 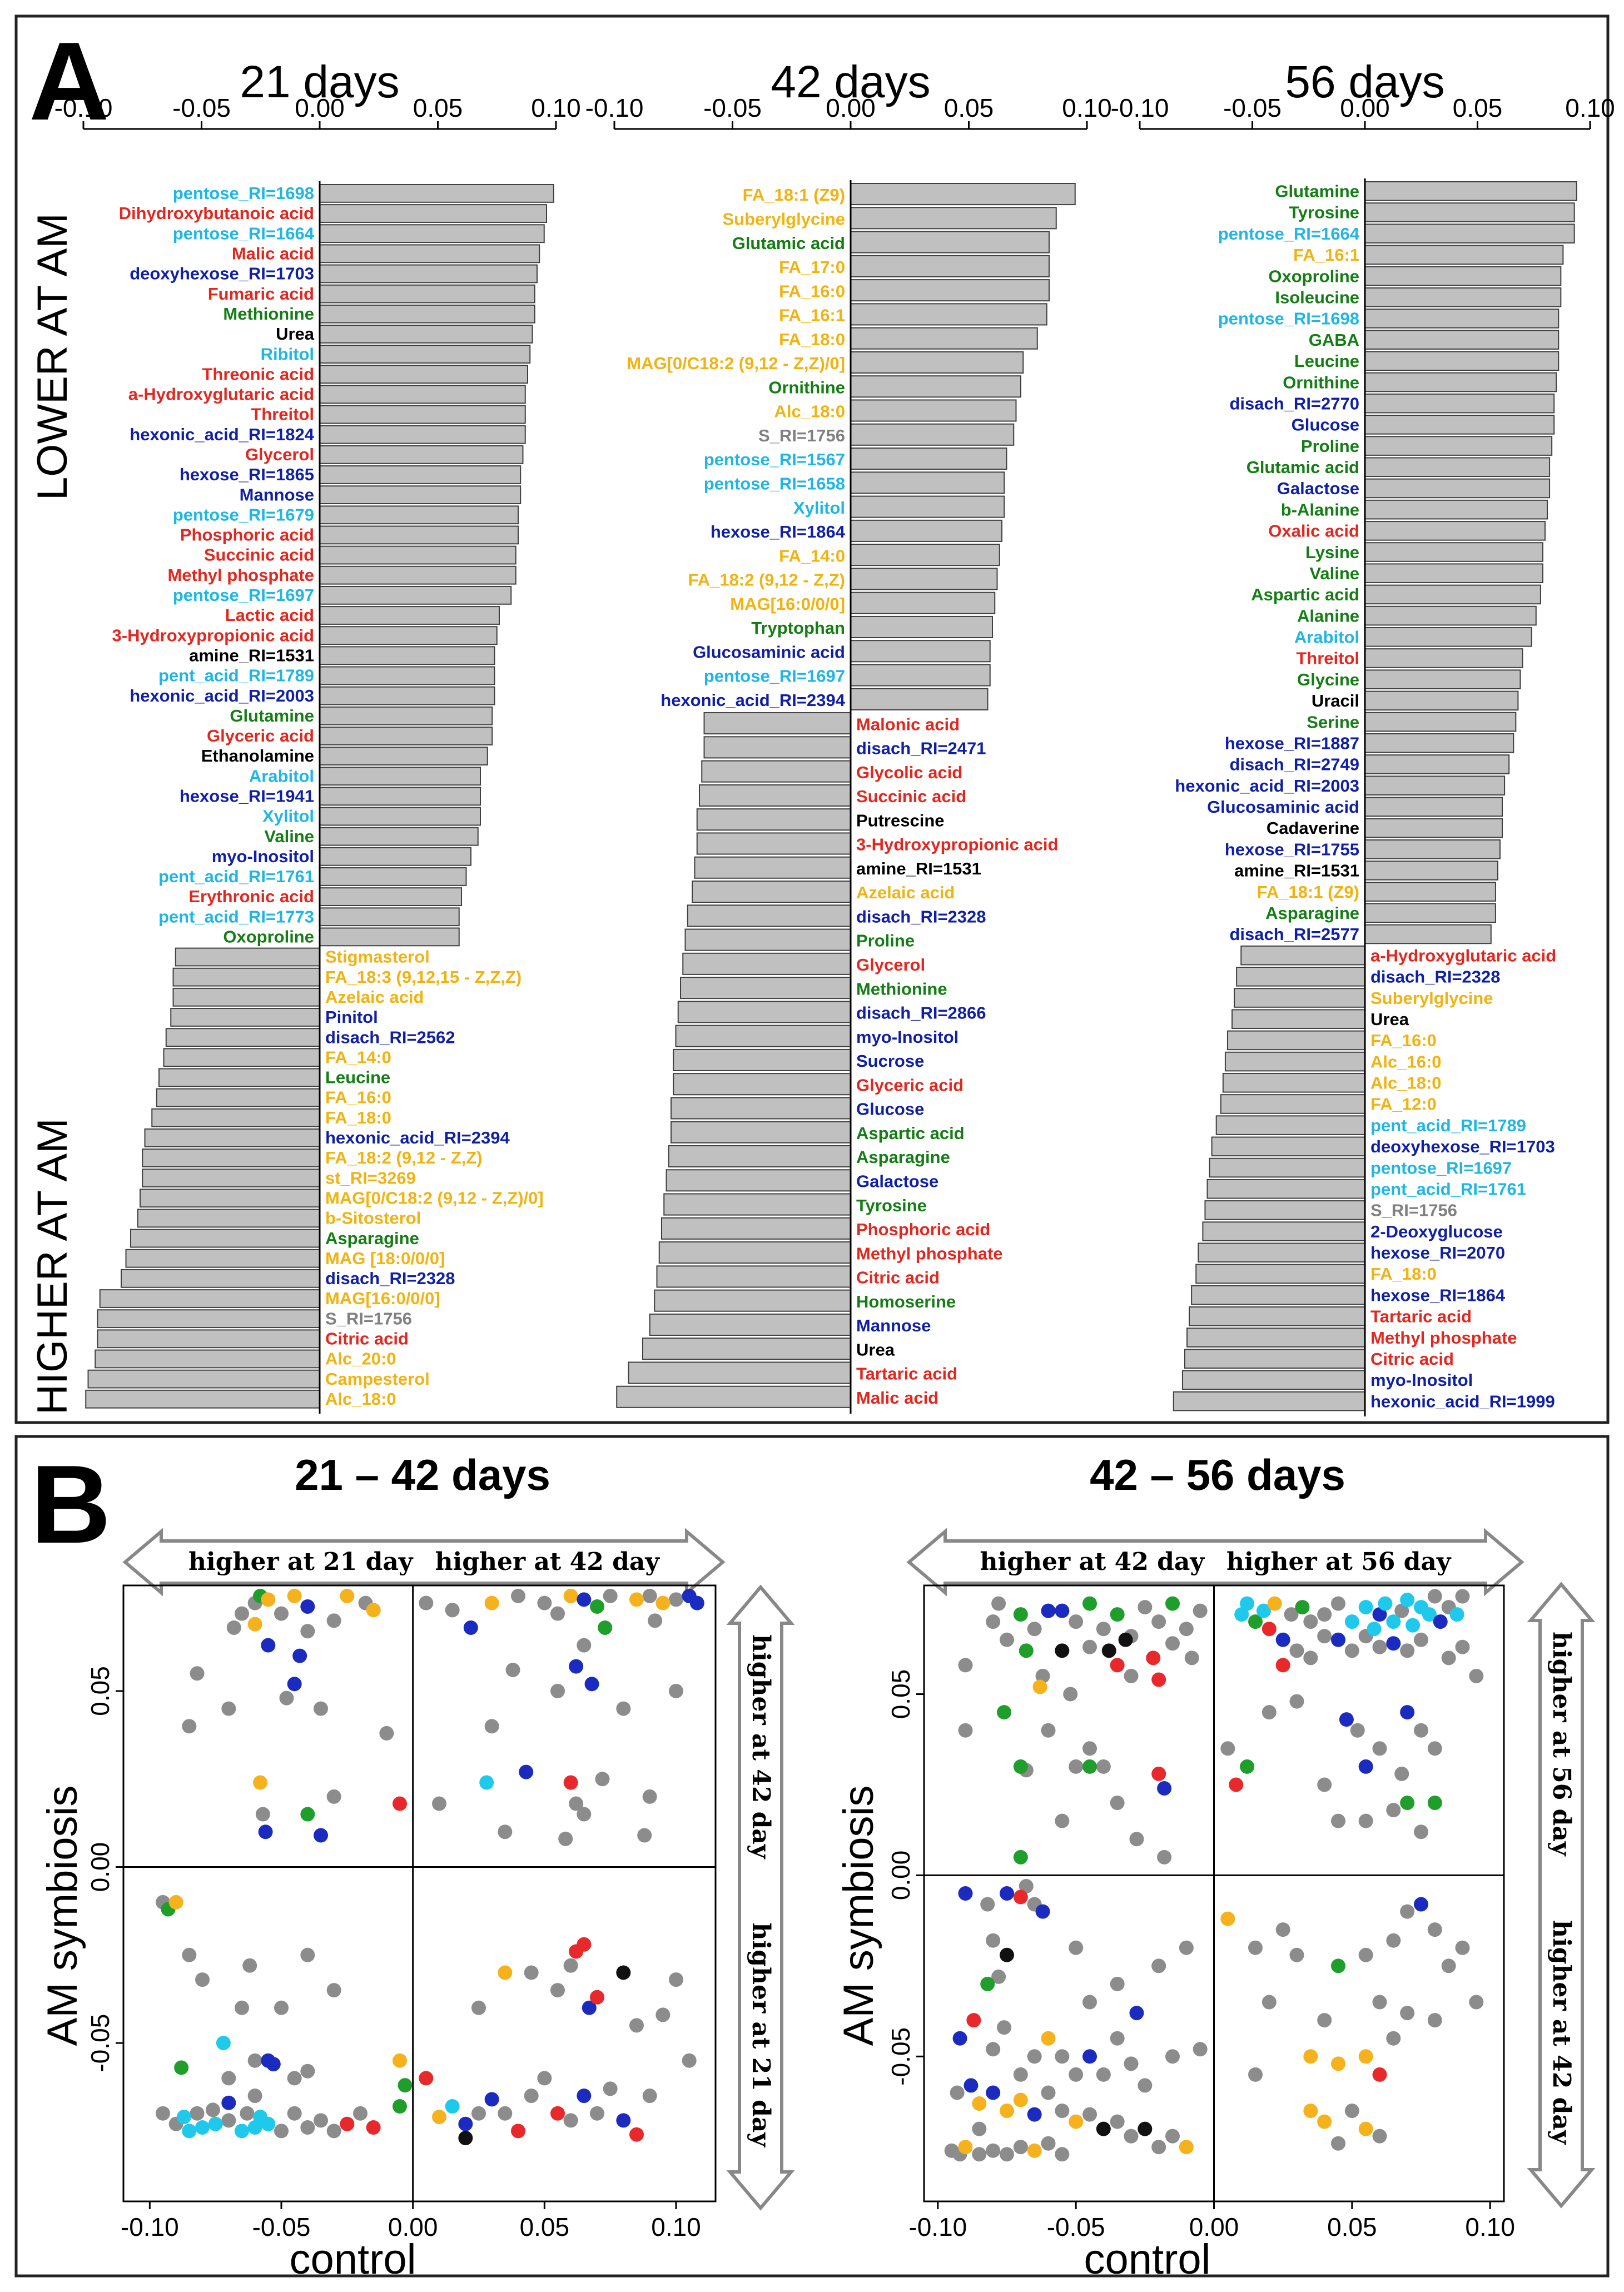 I want to click on bar-label-disach-ri-2471: disach_RI=2471, so click(x=921, y=748).